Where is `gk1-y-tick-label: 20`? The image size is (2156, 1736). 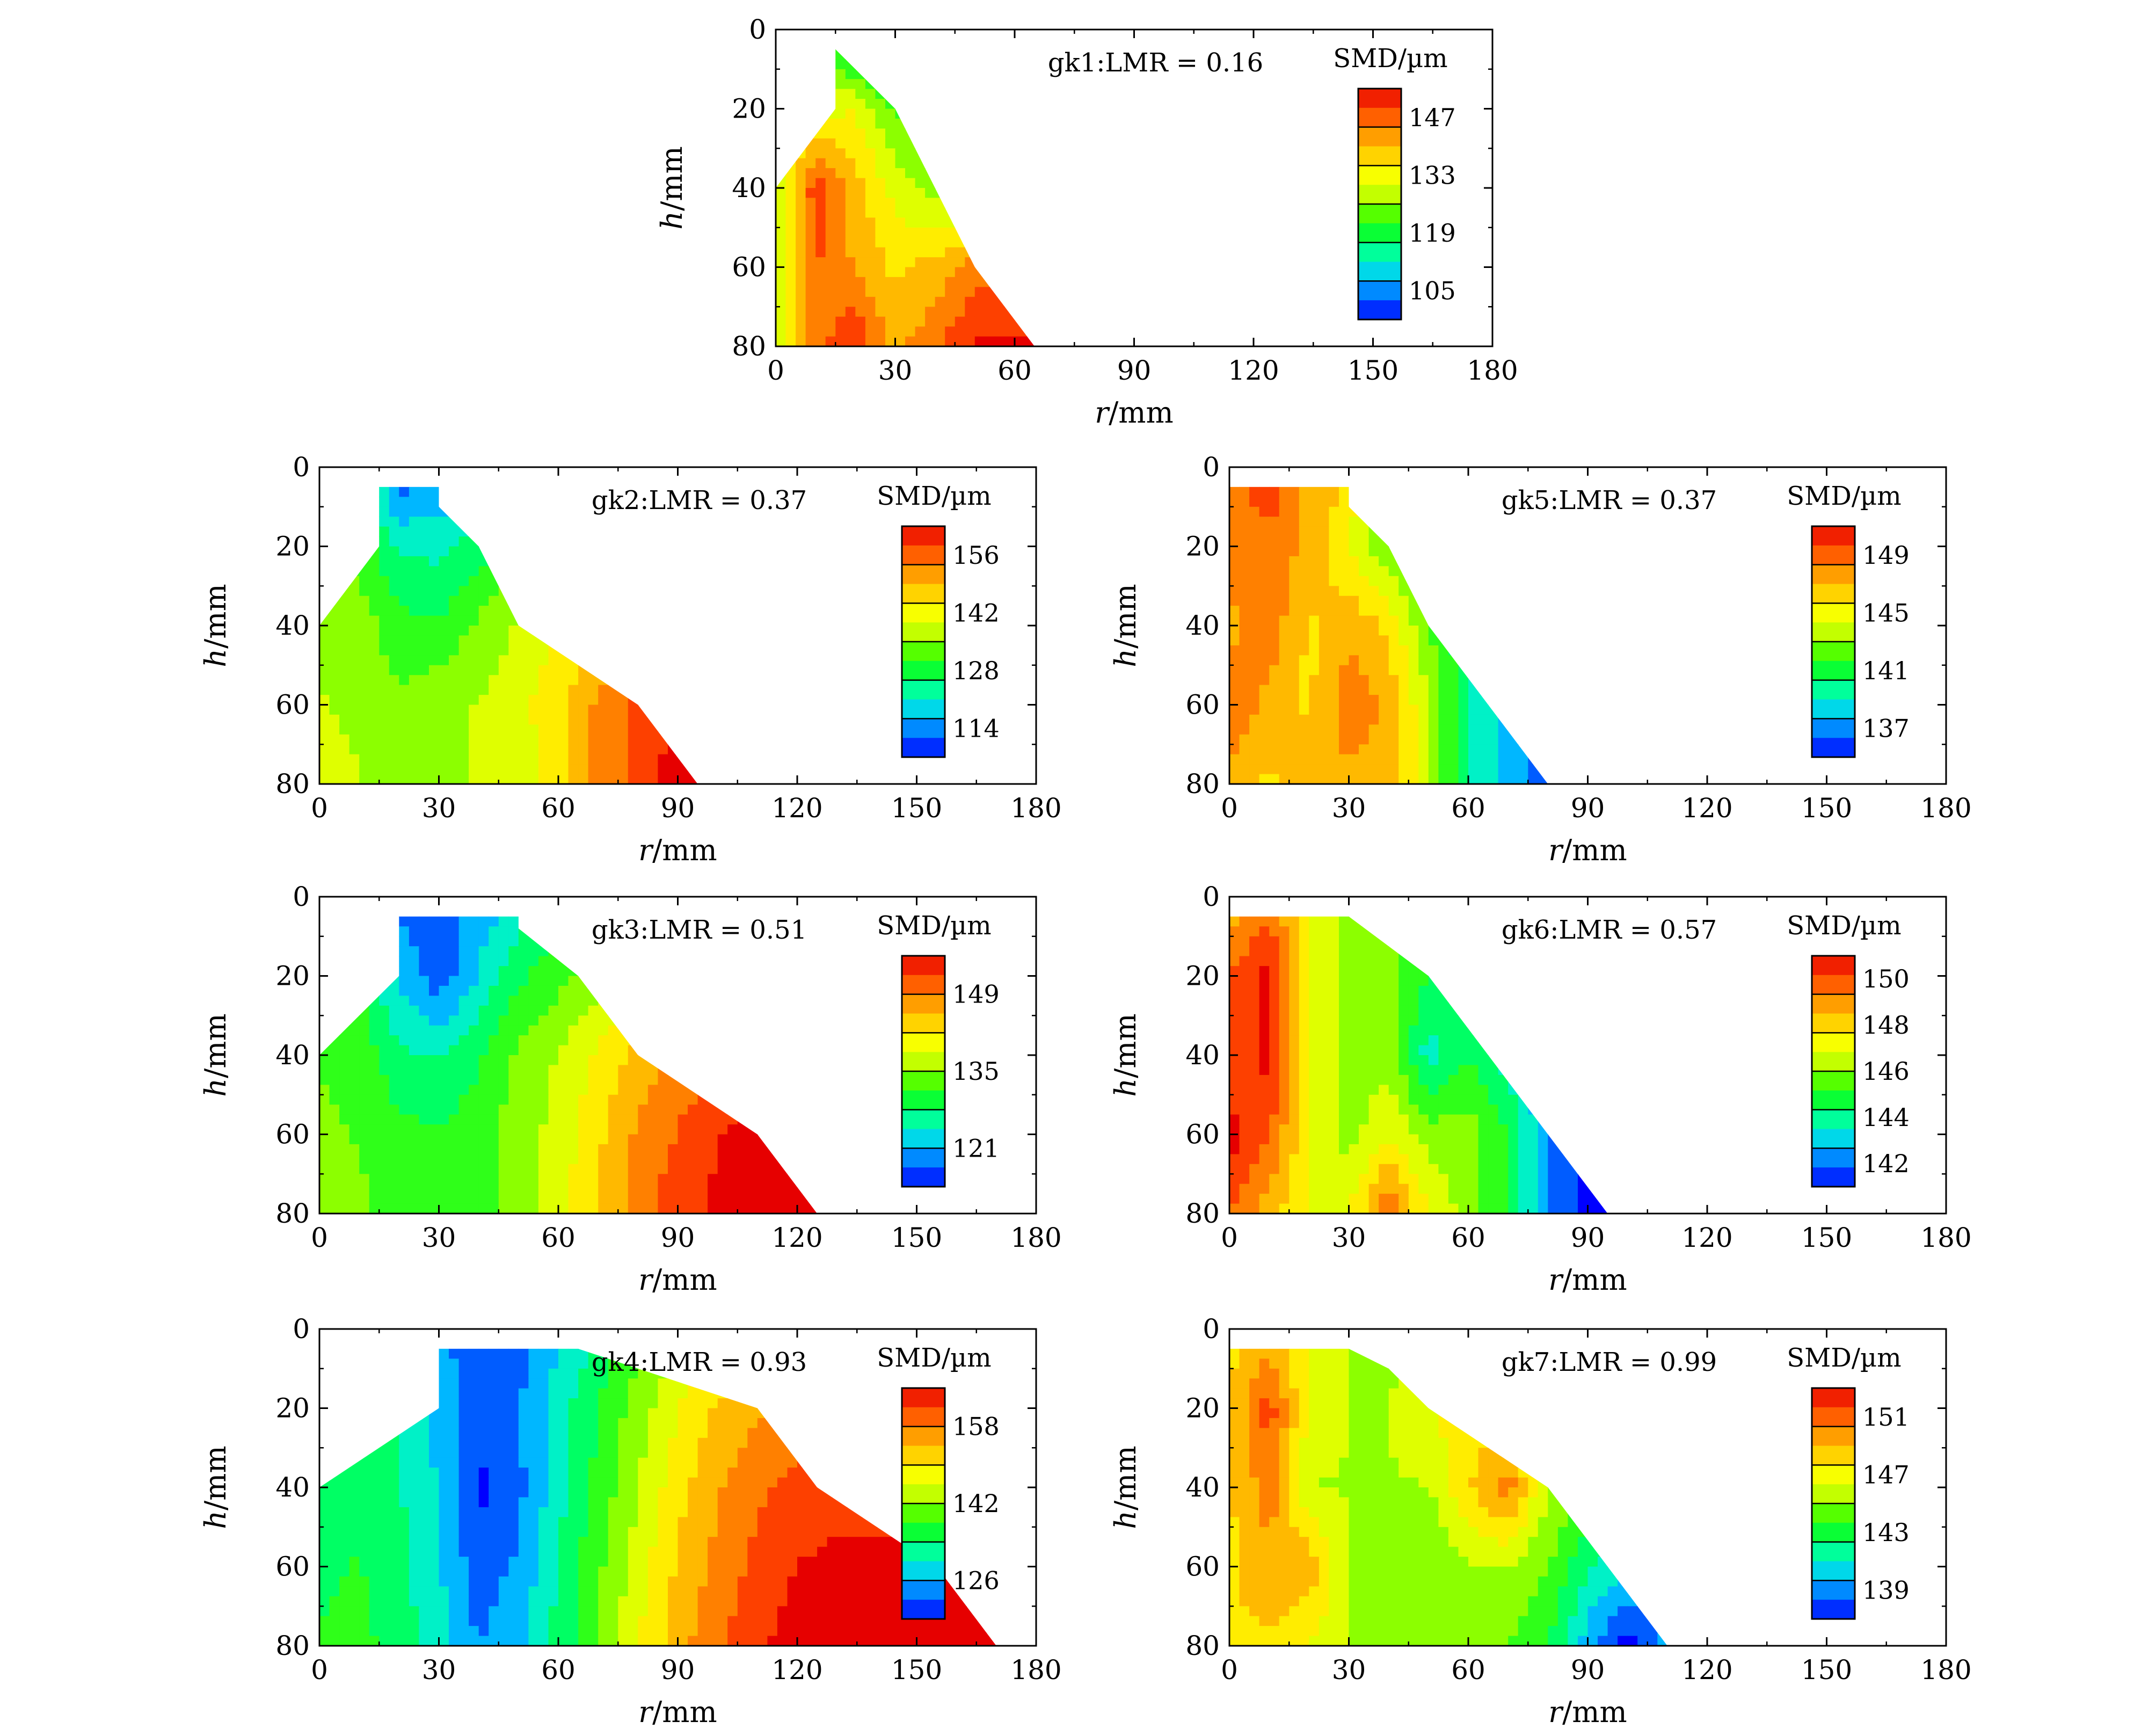 gk1-y-tick-label: 20 is located at coordinates (749, 109).